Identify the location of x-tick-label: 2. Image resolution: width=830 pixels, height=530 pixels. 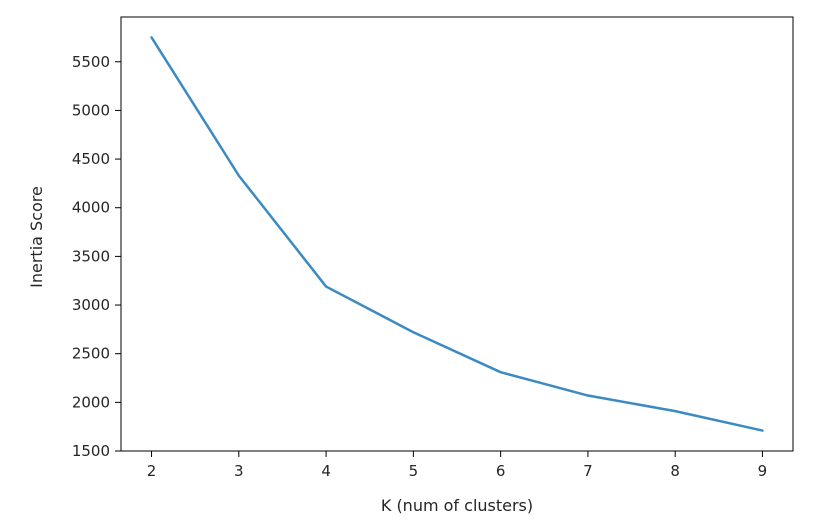
(152, 471).